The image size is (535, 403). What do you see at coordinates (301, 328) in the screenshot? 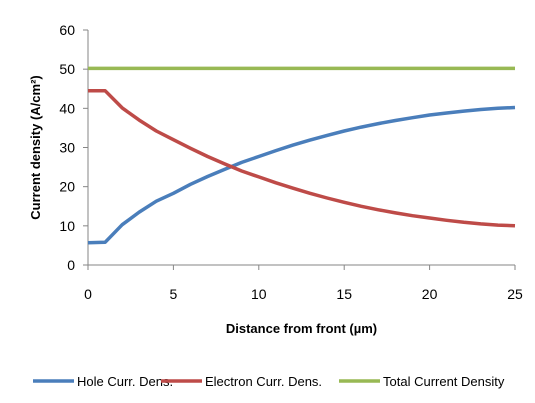
I see `x-axis-title: Distance from front (µm)` at bounding box center [301, 328].